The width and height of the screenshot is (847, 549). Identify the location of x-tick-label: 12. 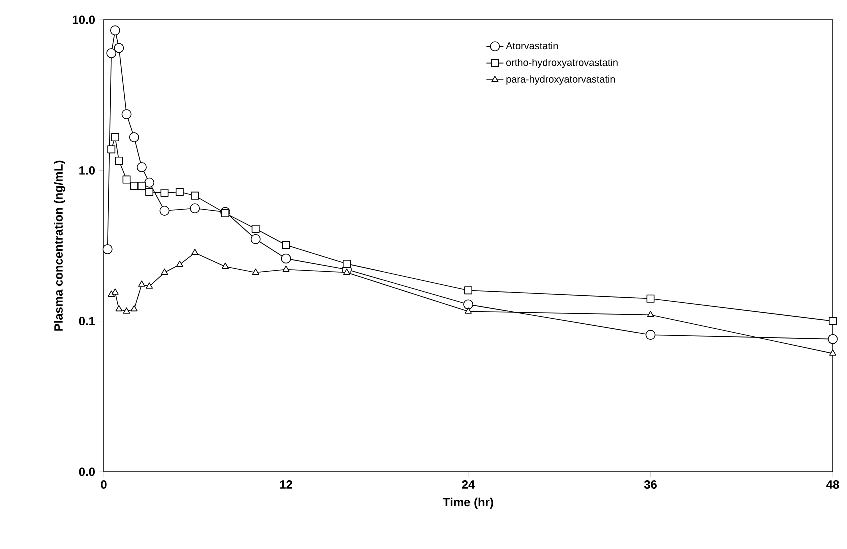
(286, 484).